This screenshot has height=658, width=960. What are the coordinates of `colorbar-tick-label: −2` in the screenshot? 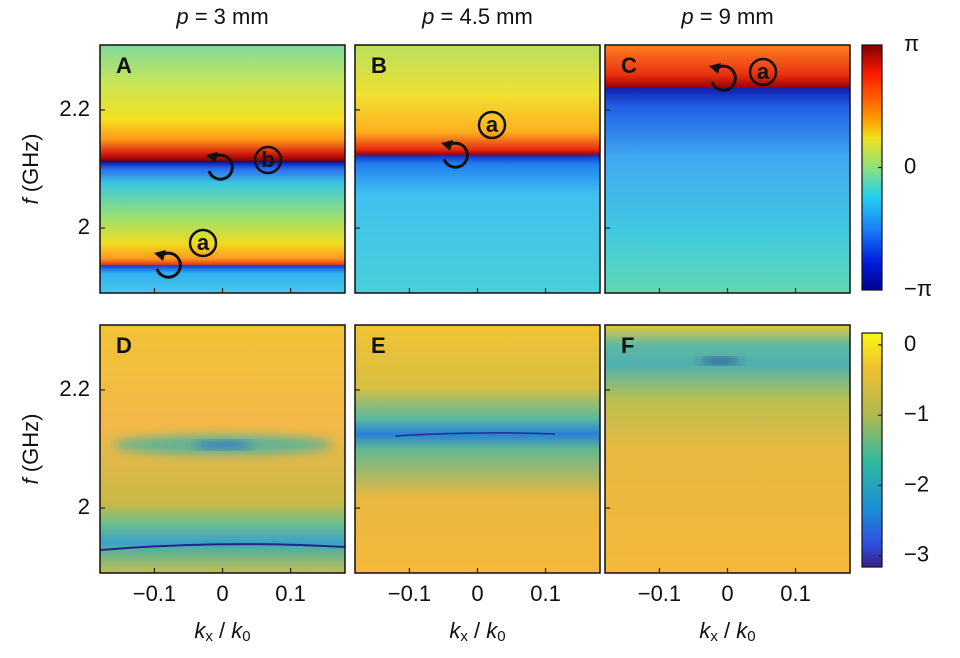 It's located at (916, 483).